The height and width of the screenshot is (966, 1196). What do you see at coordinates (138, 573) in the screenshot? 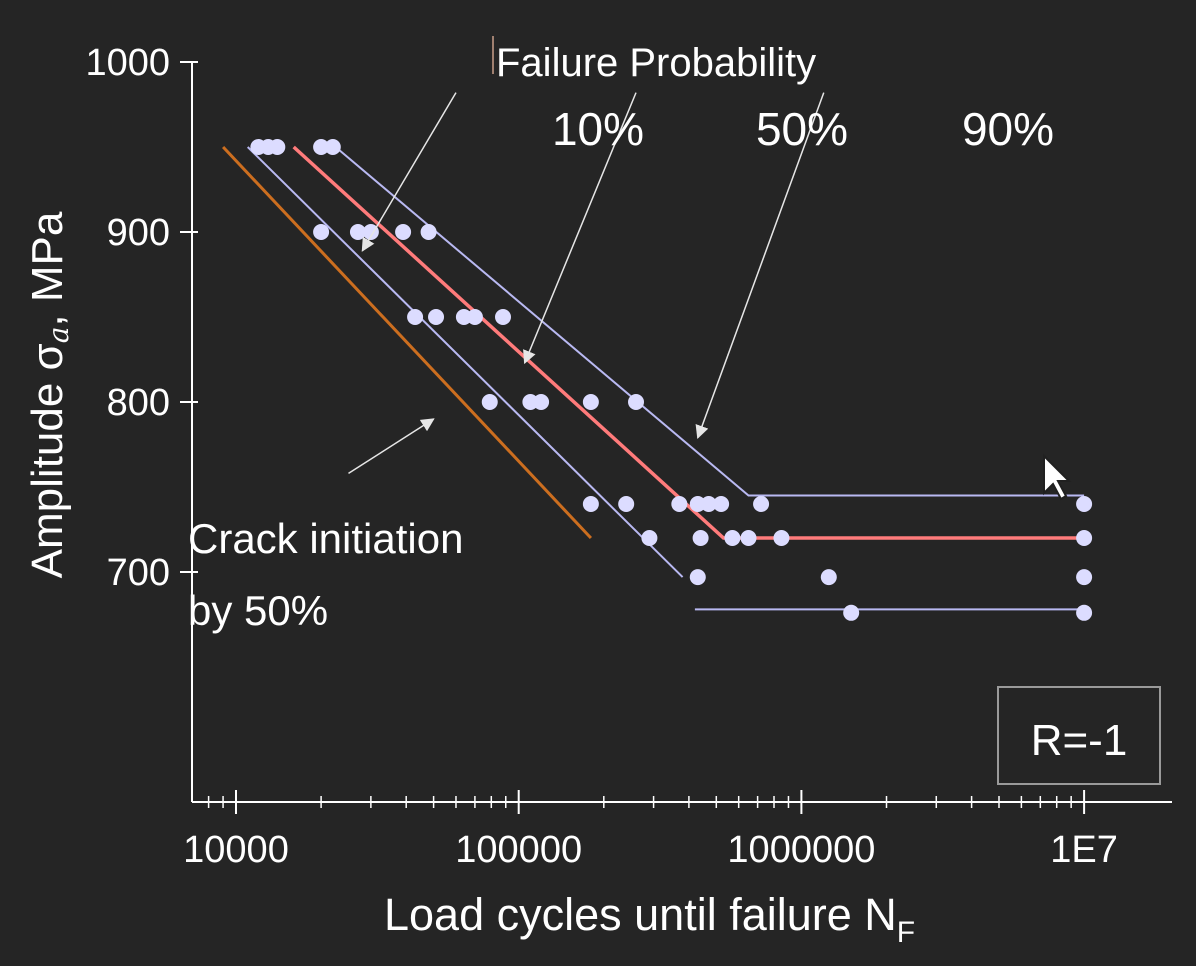
I see `y-tick-label: 700` at bounding box center [138, 573].